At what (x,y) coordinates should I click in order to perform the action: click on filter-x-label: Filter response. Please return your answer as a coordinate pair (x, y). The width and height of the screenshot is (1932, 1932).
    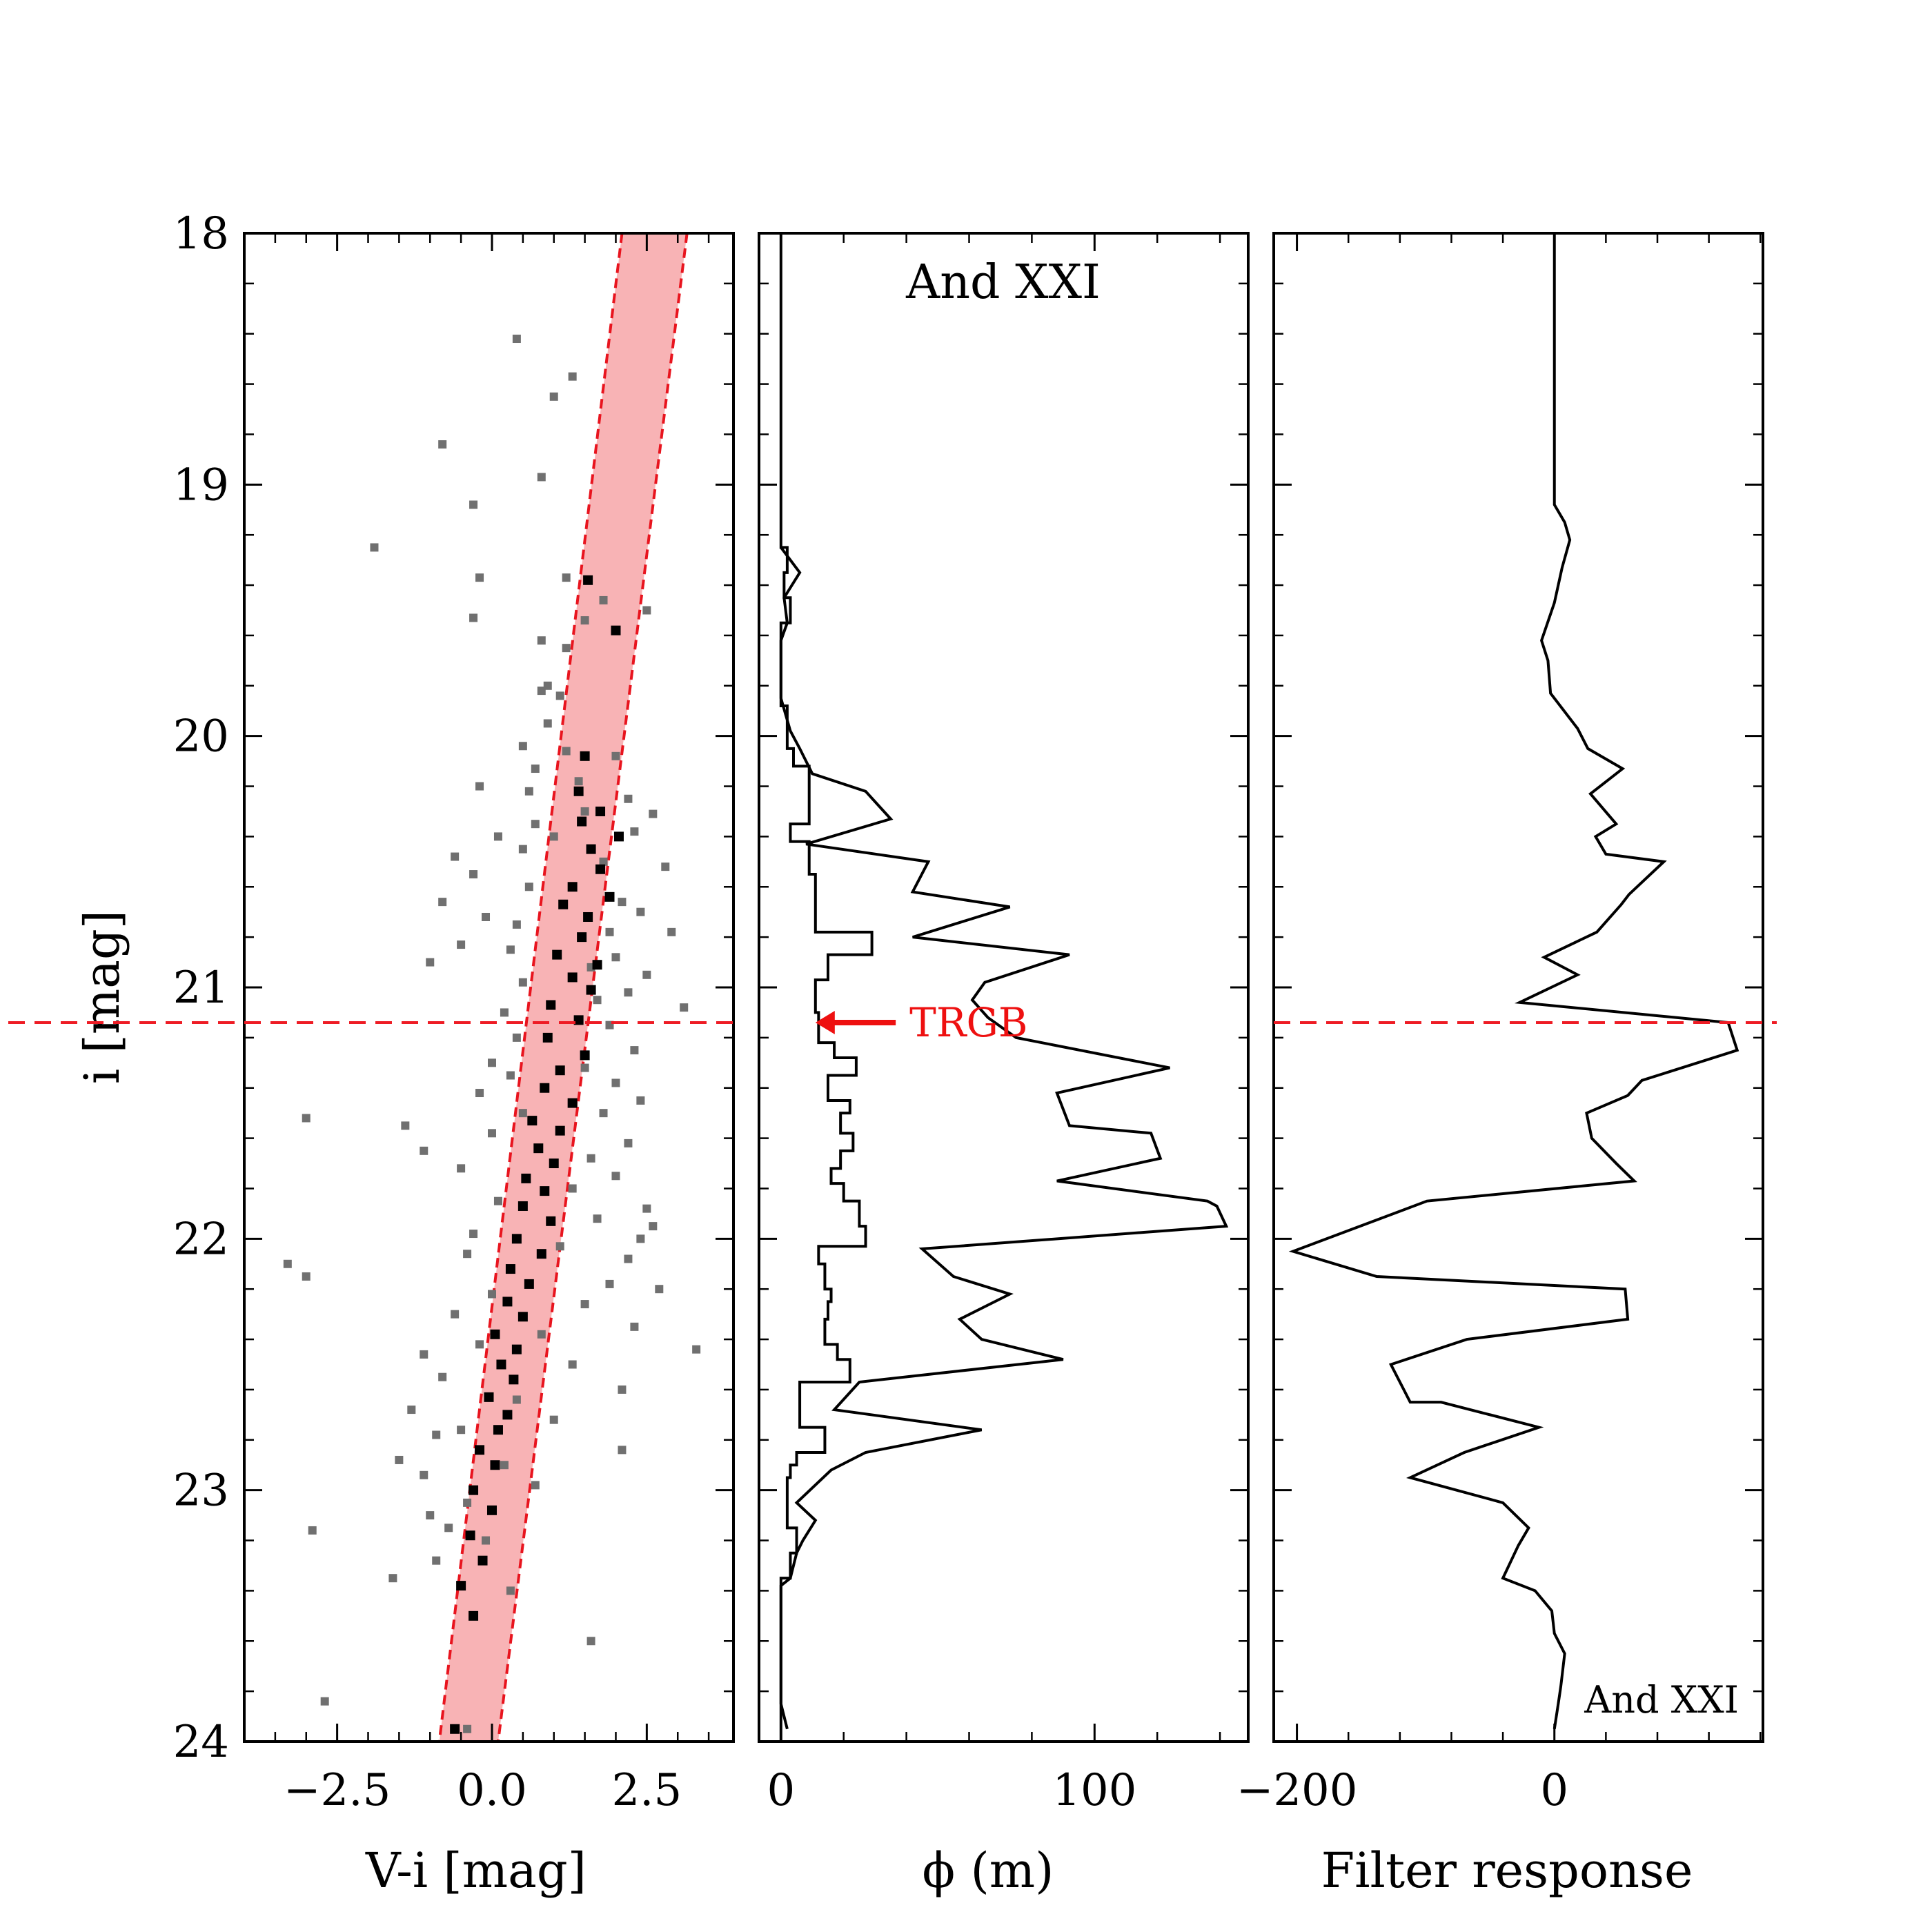
    Looking at the image, I should click on (1507, 1870).